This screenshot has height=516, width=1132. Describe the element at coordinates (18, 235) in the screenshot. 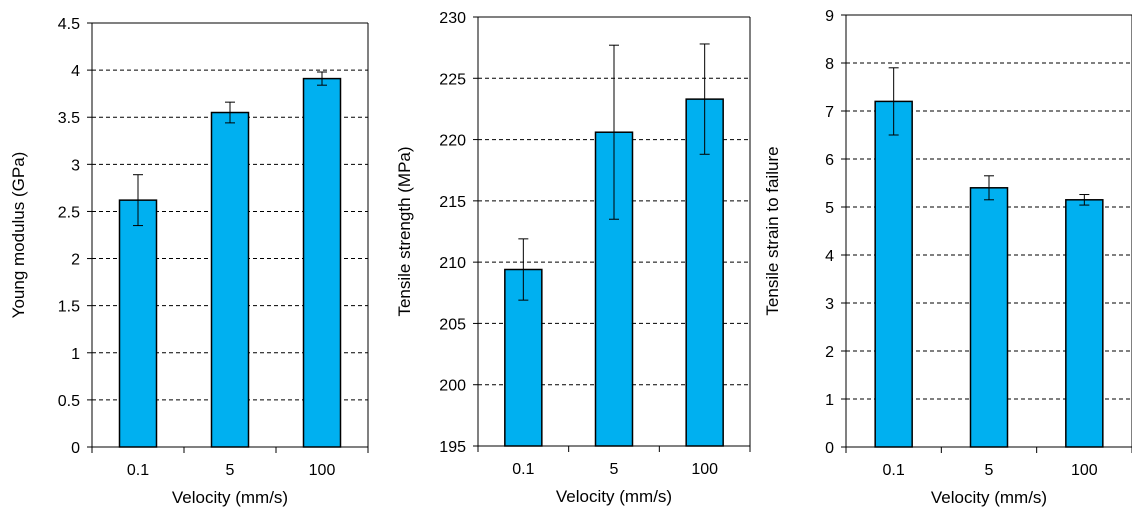

I see `y-axis-title: Young modulus (GPa)` at that location.